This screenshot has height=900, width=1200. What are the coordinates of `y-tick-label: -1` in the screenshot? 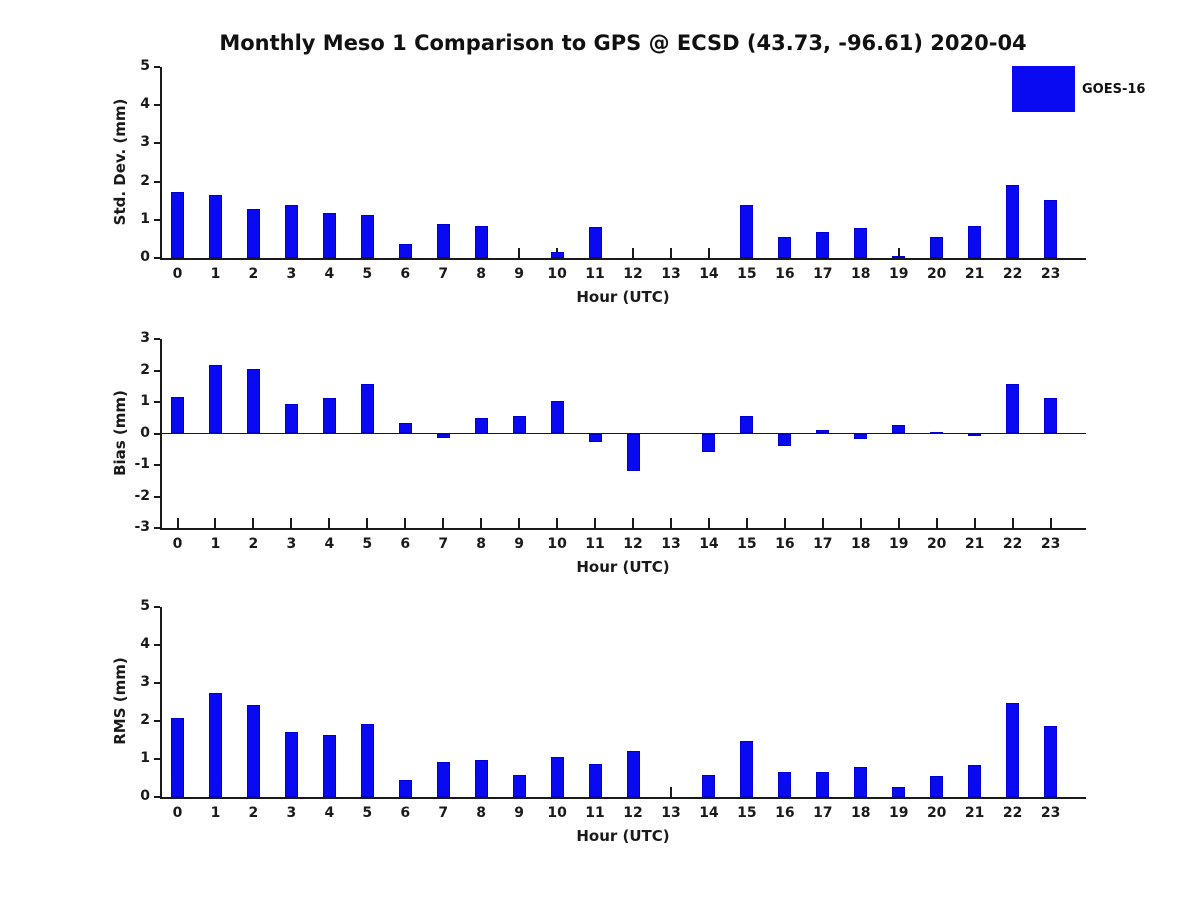 It's located at (142, 464).